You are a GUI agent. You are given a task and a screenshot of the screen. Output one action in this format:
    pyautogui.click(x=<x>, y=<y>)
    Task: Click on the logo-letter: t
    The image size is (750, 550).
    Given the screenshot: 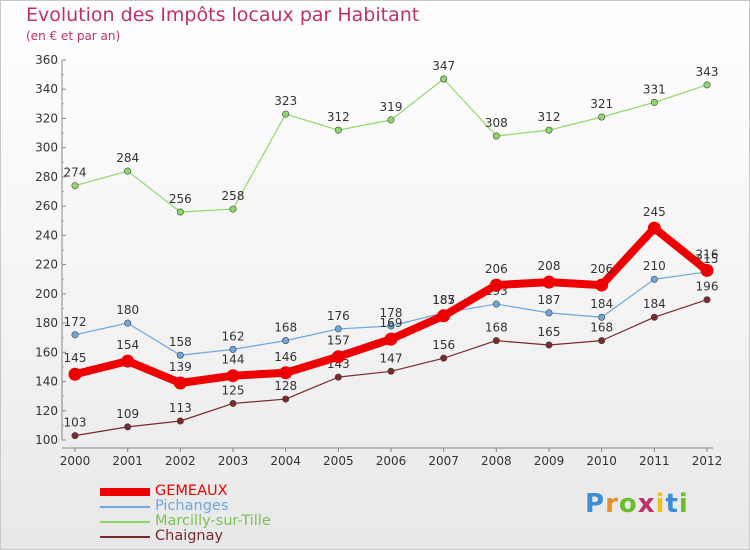 What is the action you would take?
    pyautogui.click(x=672, y=504)
    